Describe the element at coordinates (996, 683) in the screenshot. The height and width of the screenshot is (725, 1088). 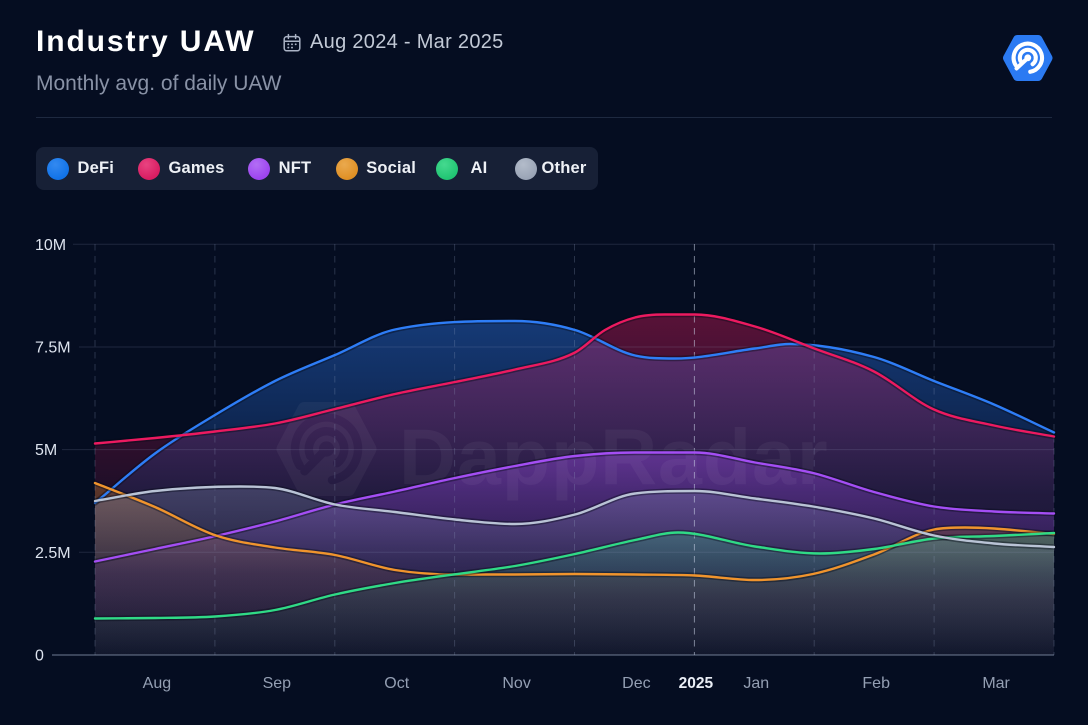
I see `svg-text: Mar` at that location.